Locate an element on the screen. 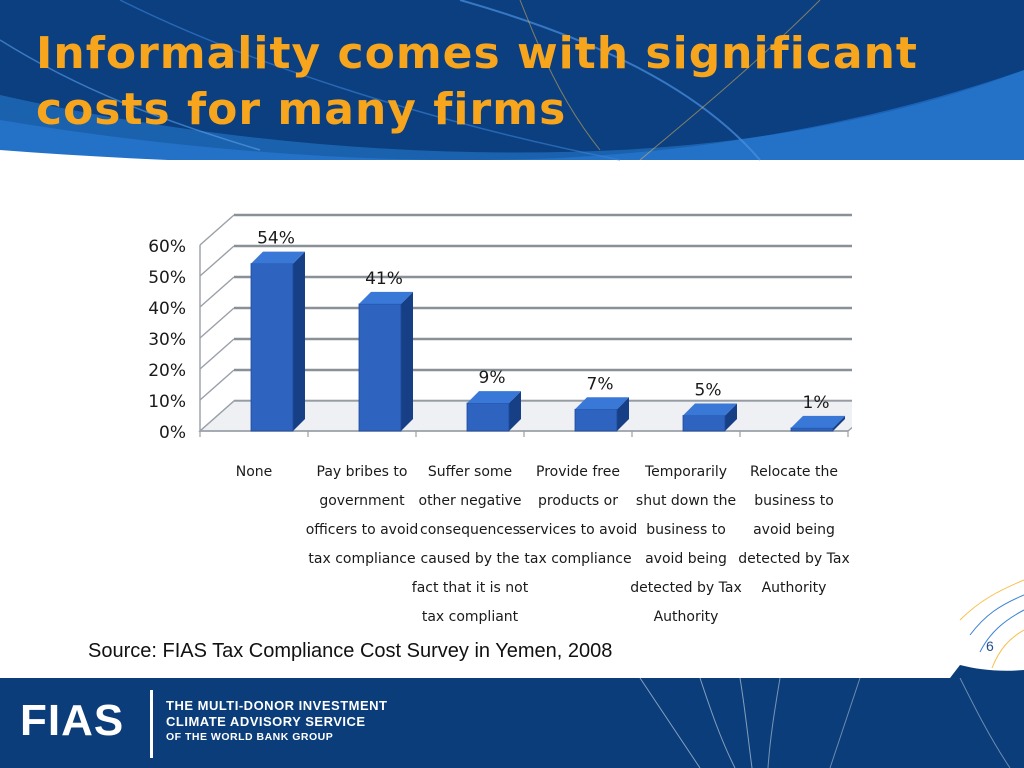  category-label: None is located at coordinates (254, 472).